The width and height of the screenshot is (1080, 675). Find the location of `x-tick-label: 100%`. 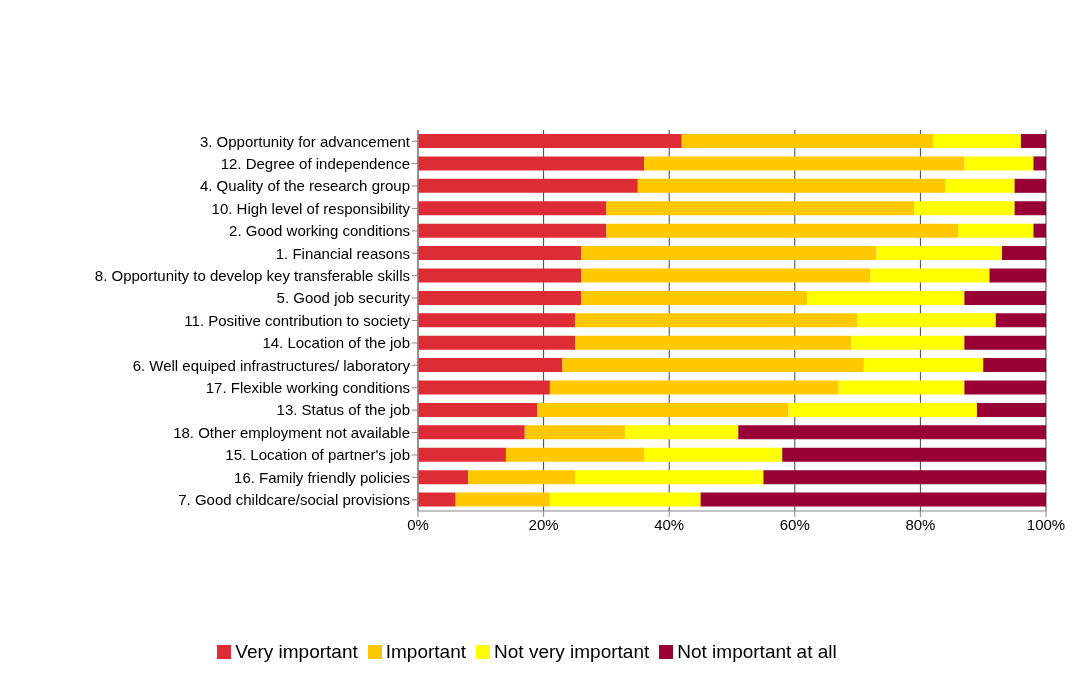

x-tick-label: 100% is located at coordinates (1046, 524).